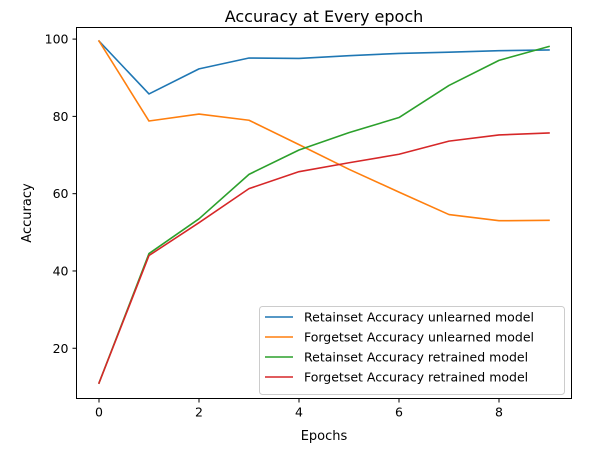 The height and width of the screenshot is (453, 604). Describe the element at coordinates (416, 377) in the screenshot. I see `legend-label-3: Forgetset Accuracy retrained model` at that location.